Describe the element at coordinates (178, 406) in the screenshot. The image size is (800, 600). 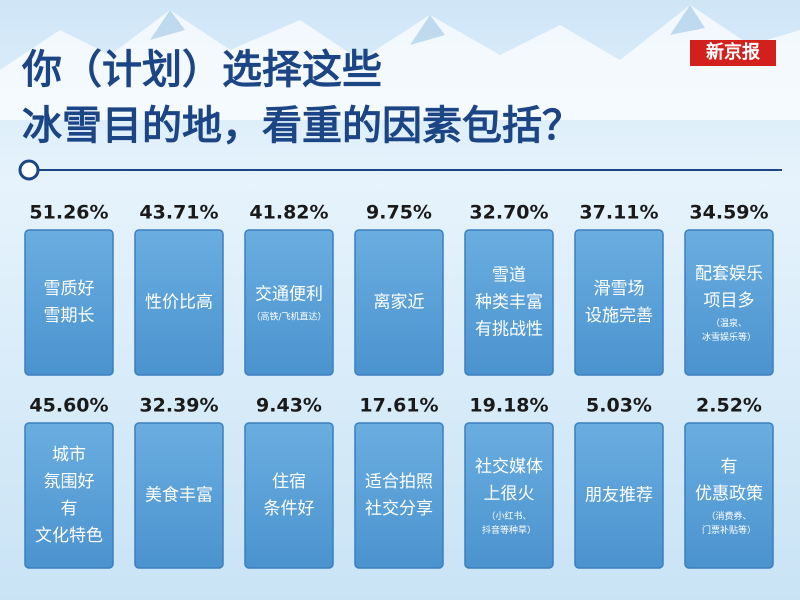
I see `percent: 32.39%` at that location.